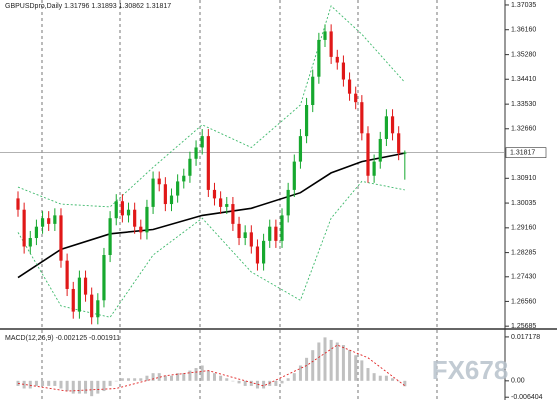 Image resolution: width=557 pixels, height=400 pixels. Describe the element at coordinates (62, 338) in the screenshot. I see `macd-label: MACD(12,26,9) -0.002125 -0.001911` at that location.